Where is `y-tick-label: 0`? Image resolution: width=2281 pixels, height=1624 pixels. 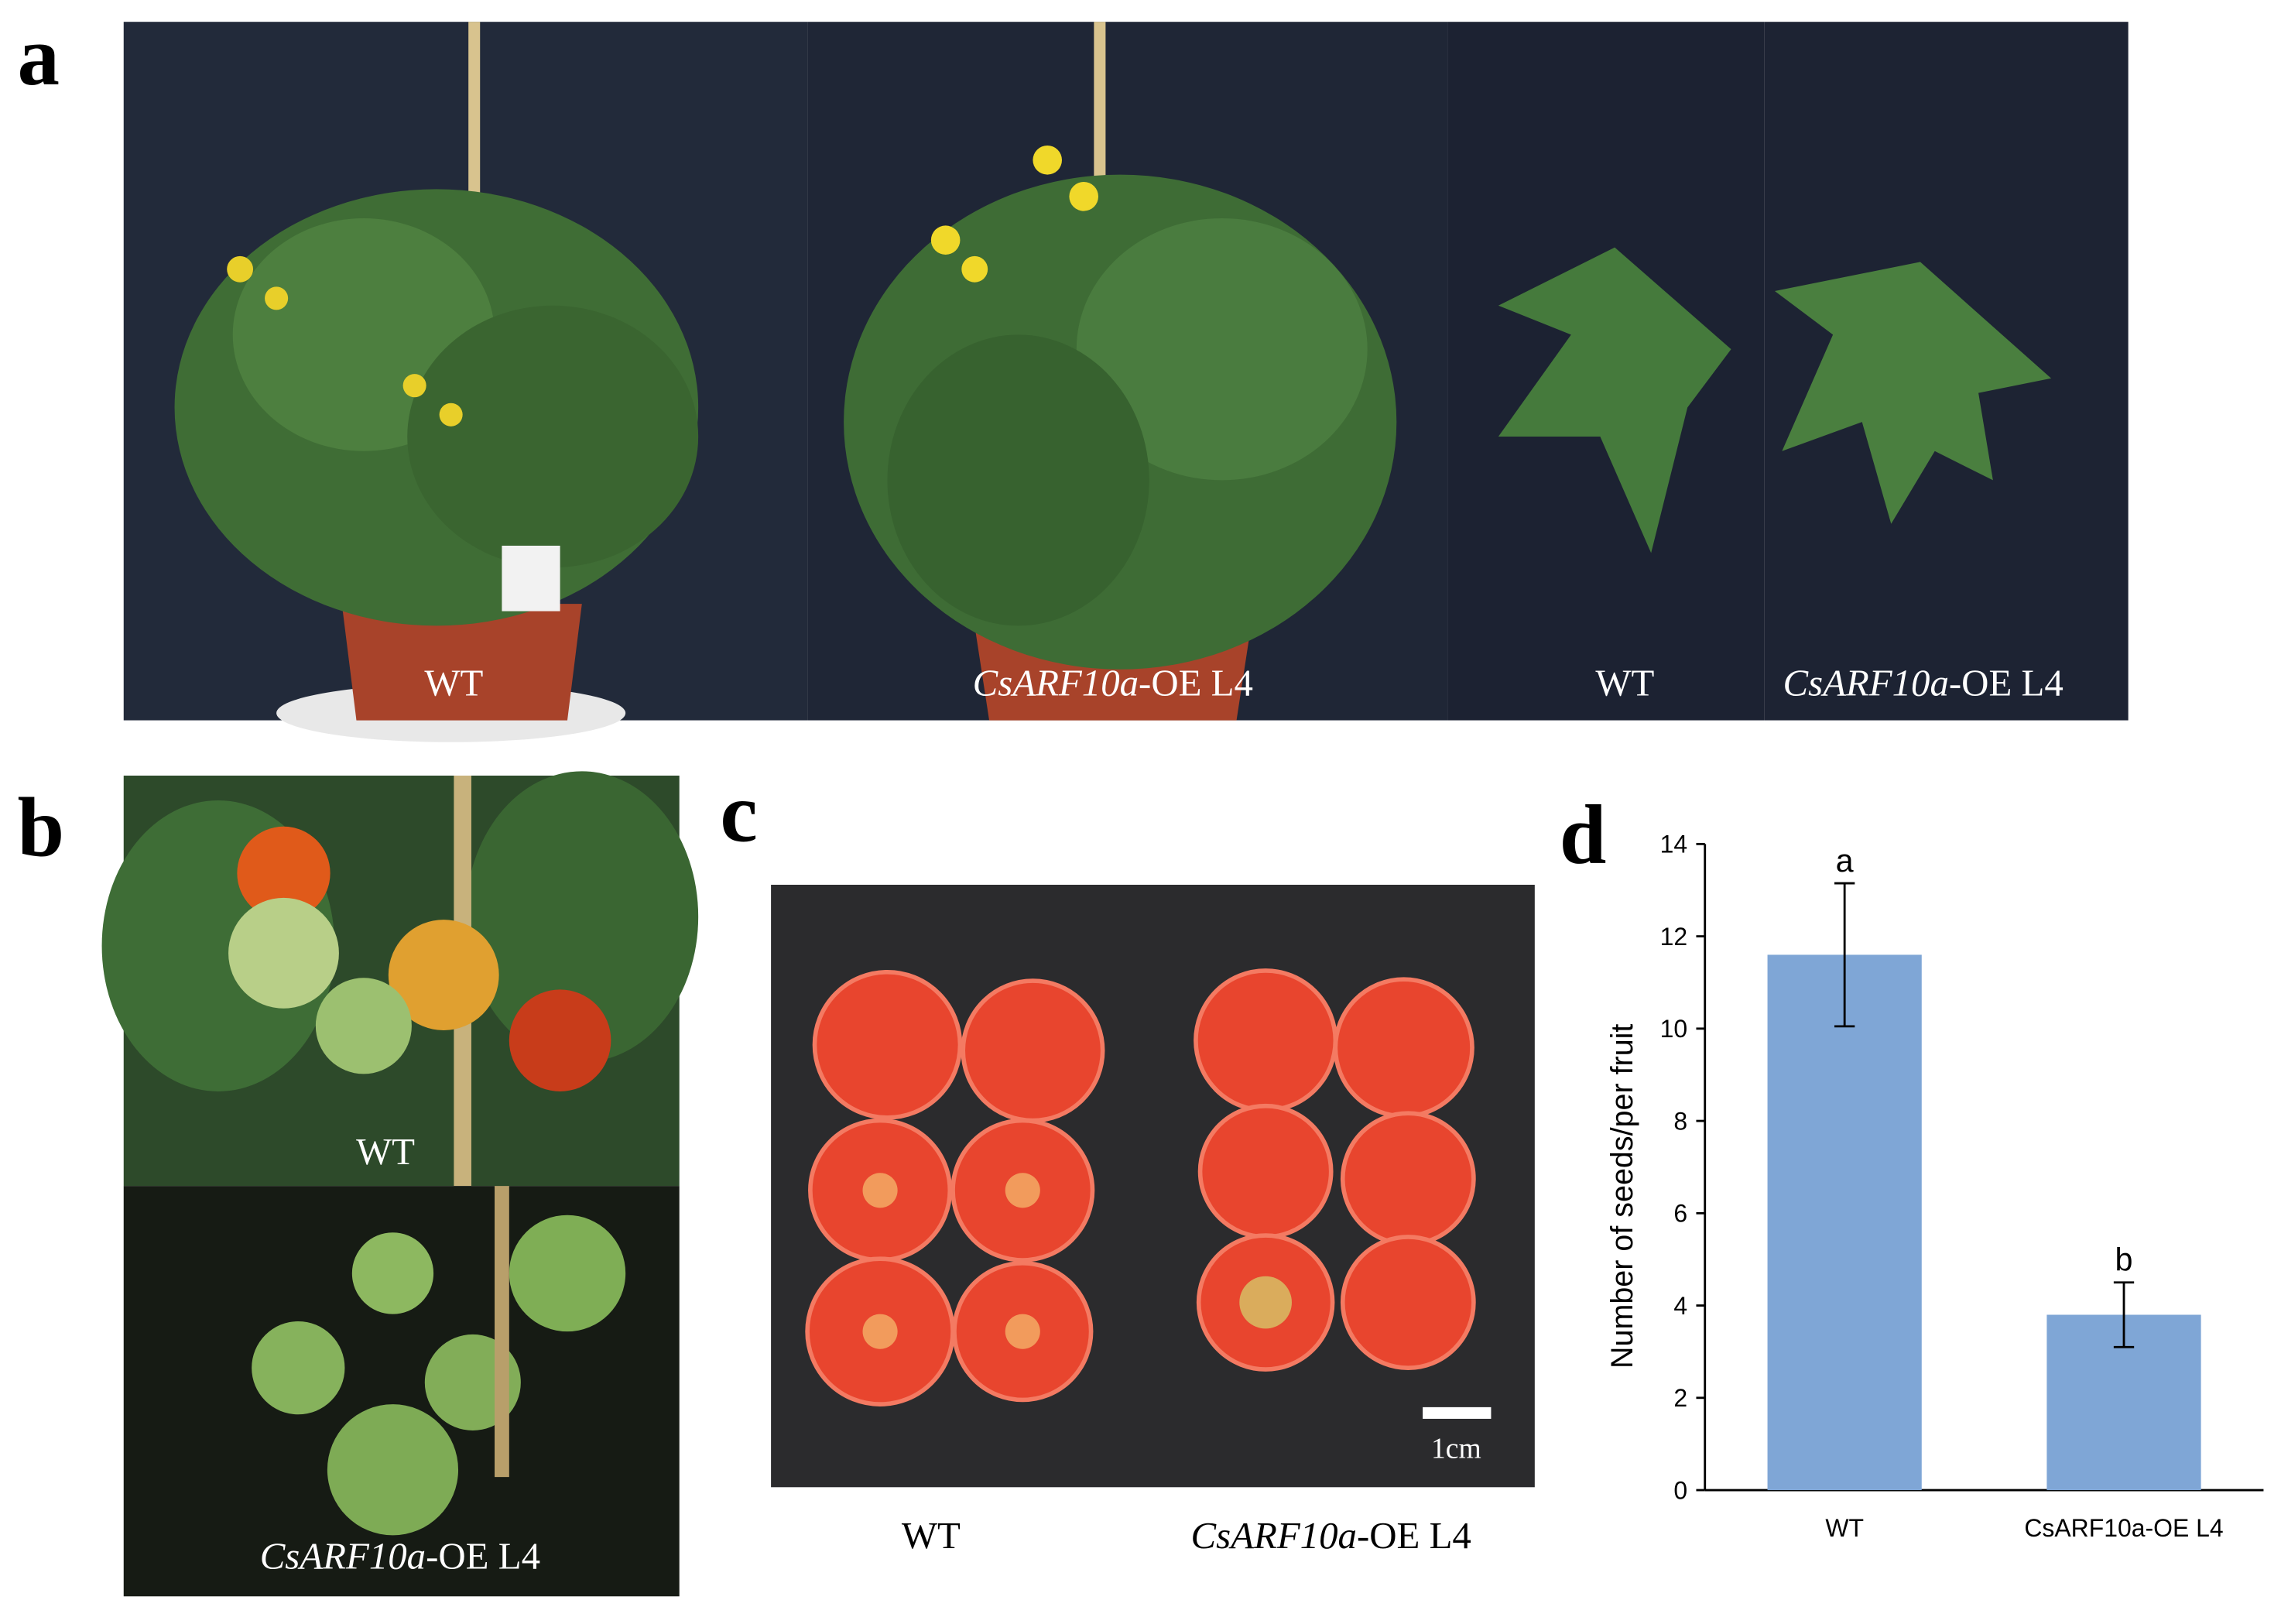
y-tick-label: 0 is located at coordinates (1680, 1490).